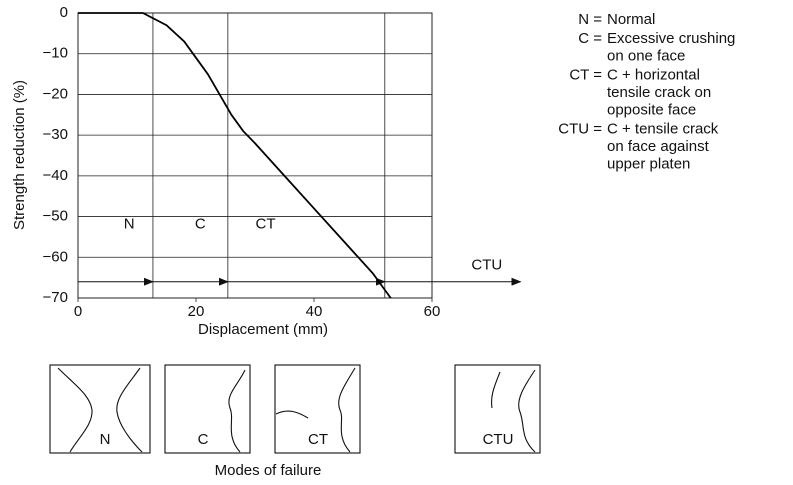  I want to click on key-text: C + tensile crack, so click(663, 128).